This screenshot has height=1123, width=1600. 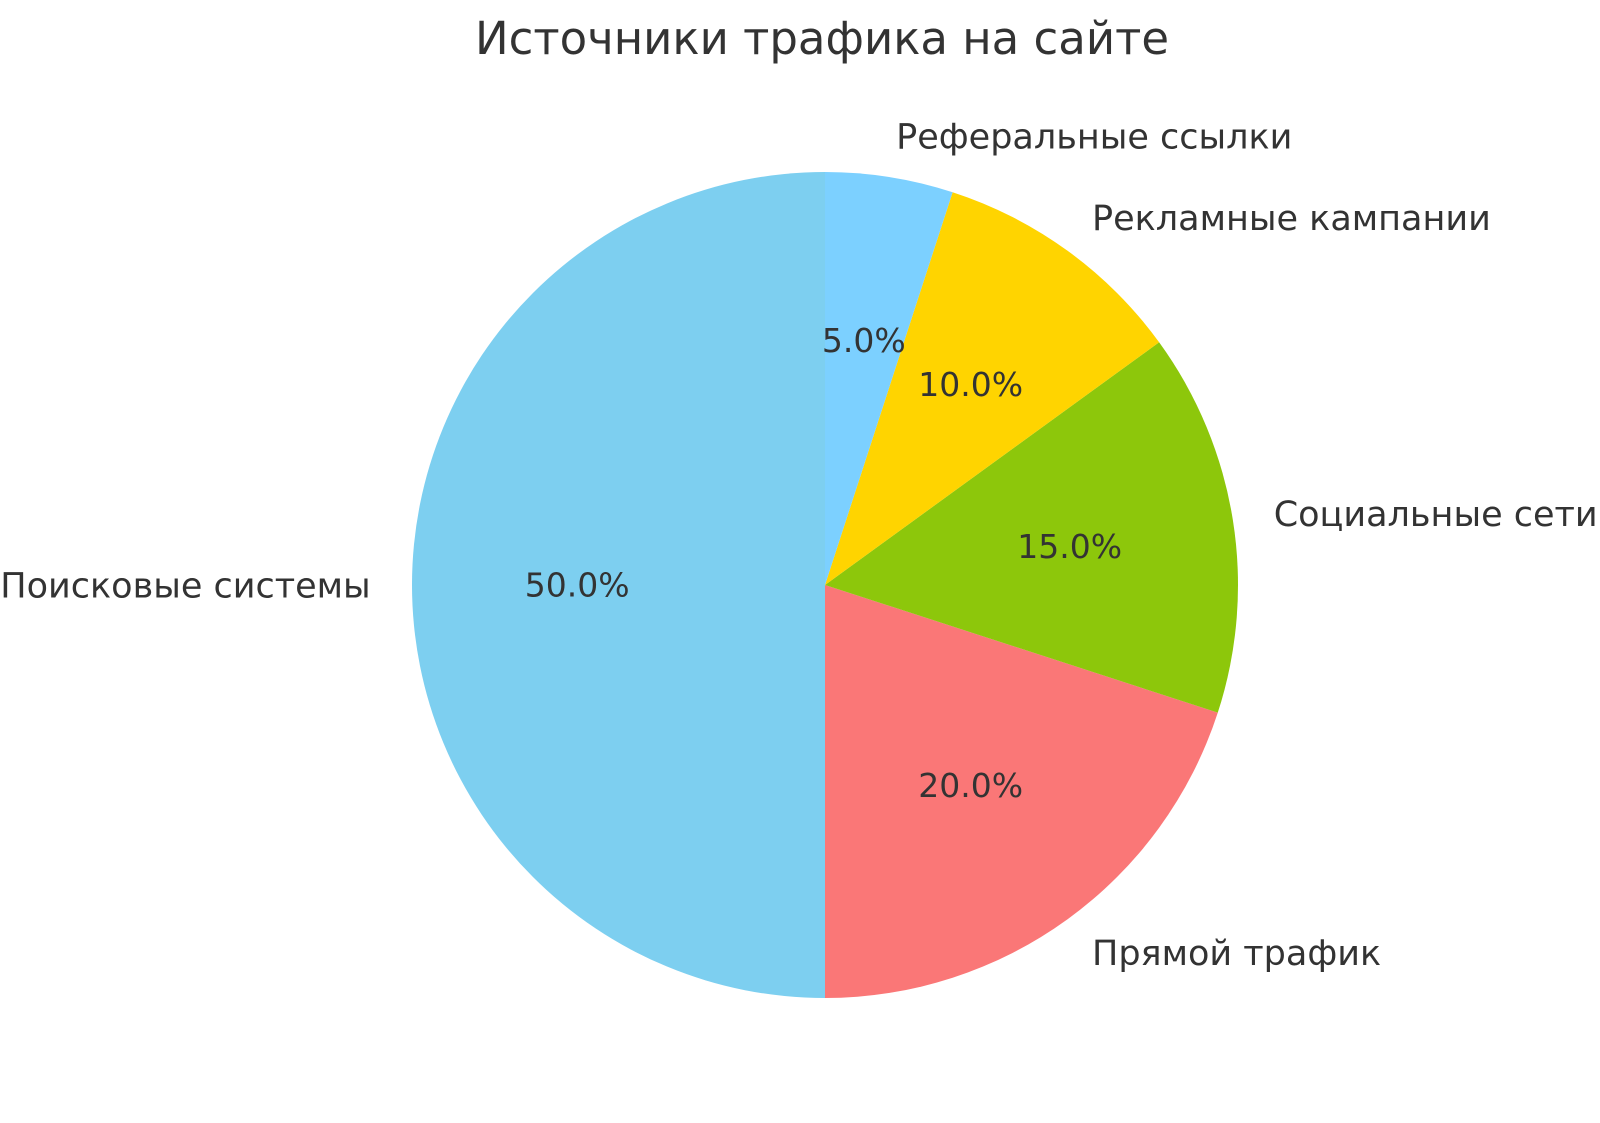 I want to click on slice-label: Реферальные ссылки, so click(x=1094, y=138).